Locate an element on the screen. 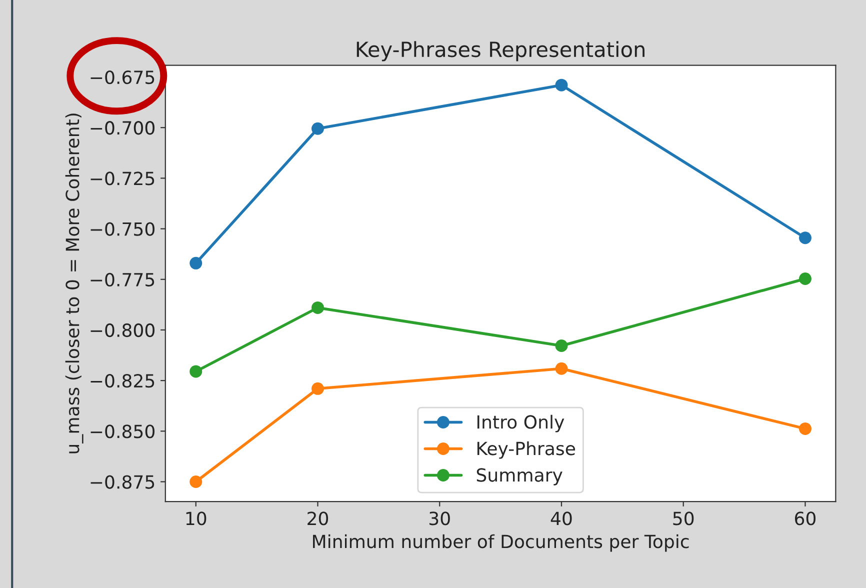 The image size is (866, 588). x-tick-label: 30 is located at coordinates (440, 519).